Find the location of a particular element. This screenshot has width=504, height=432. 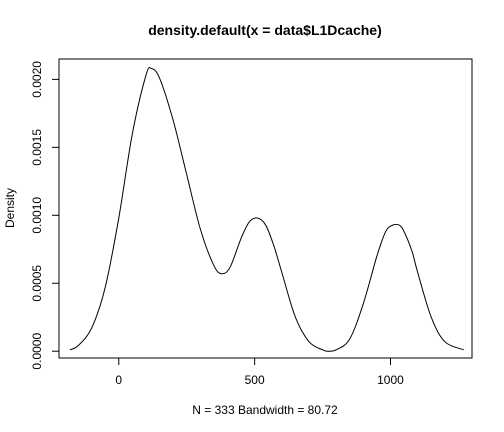

y-tick-label: 0.0020 is located at coordinates (37, 79).